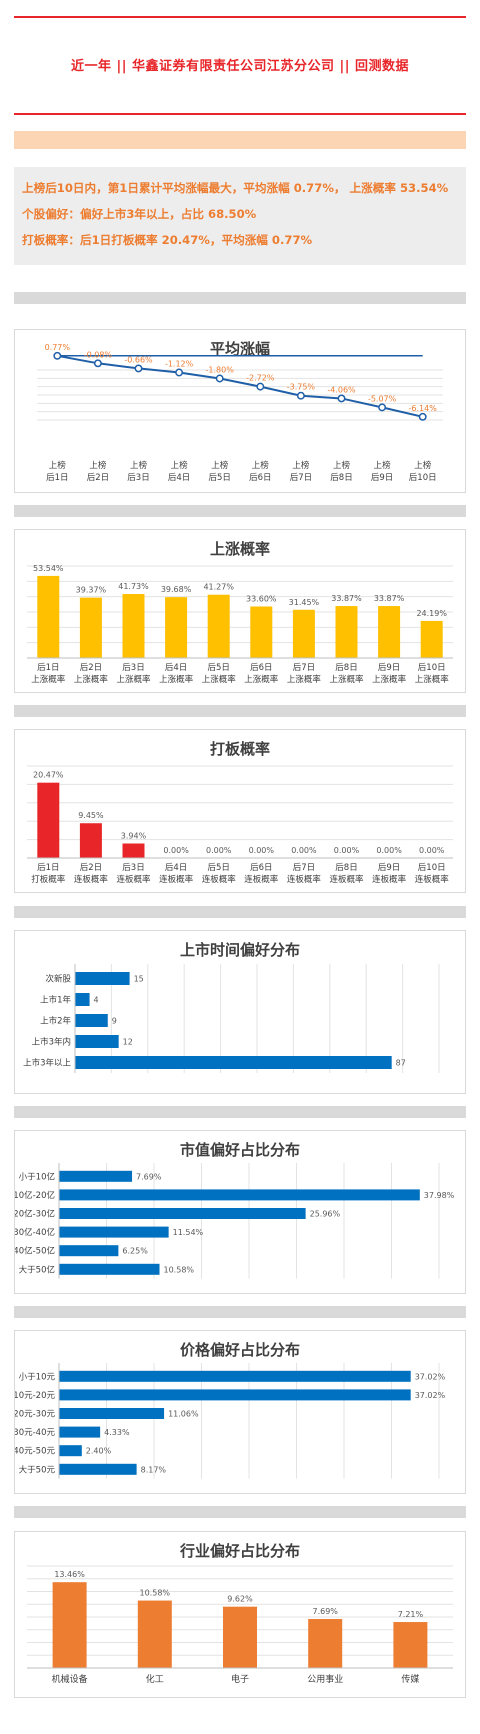  Describe the element at coordinates (439, 1195) in the screenshot. I see `data-label: 37.98%` at that location.